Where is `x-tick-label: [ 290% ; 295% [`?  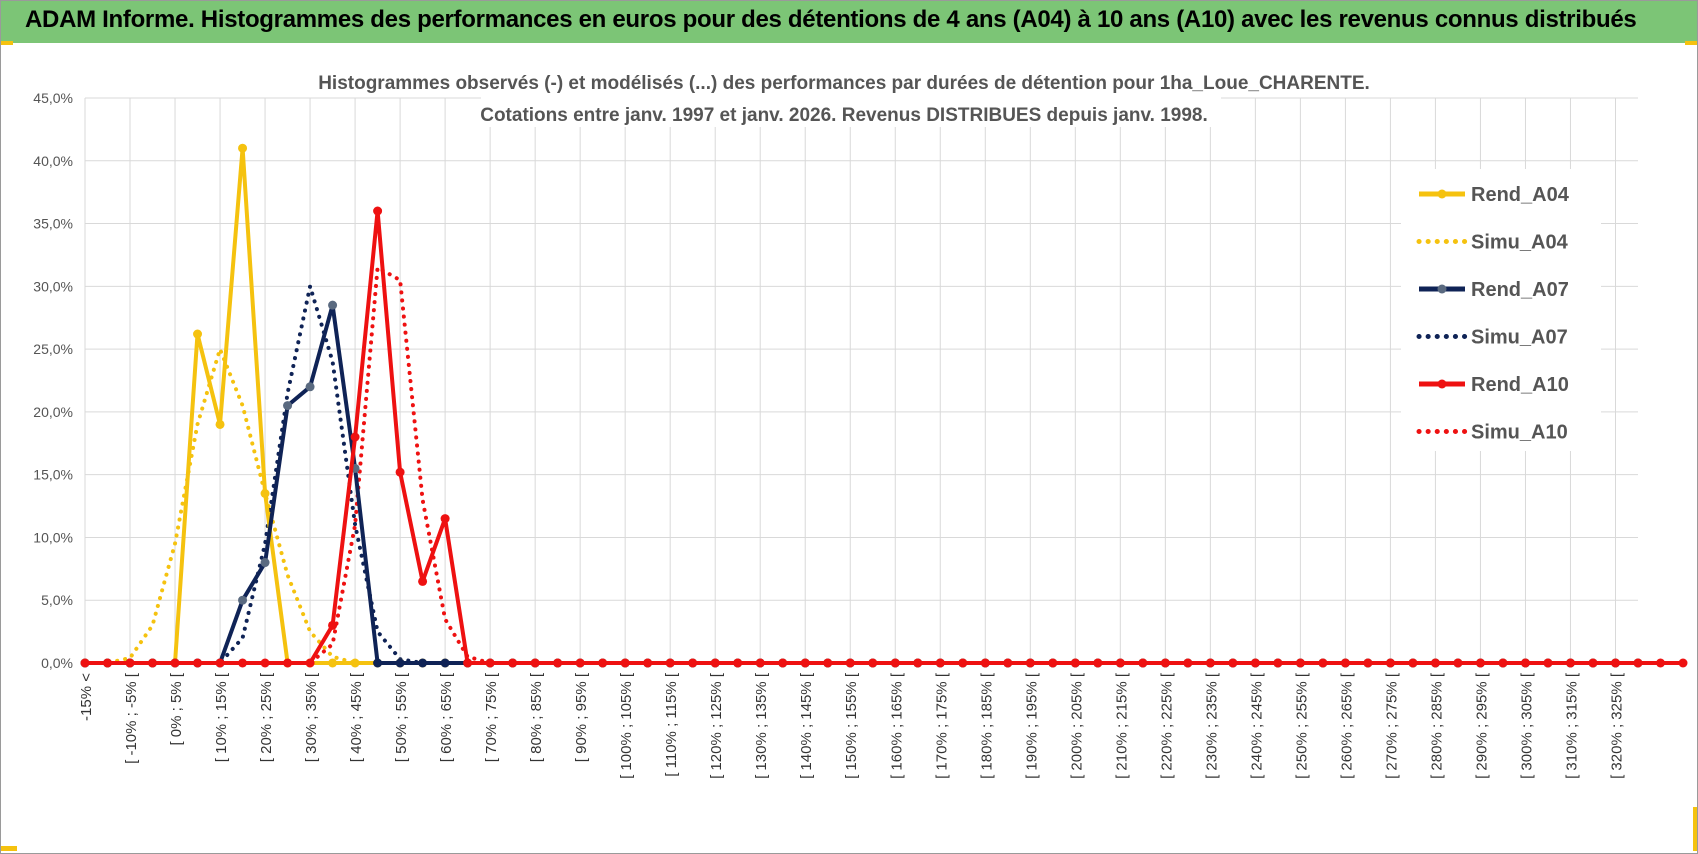
x-tick-label: [ 290% ; 295% [ is located at coordinates (1481, 725).